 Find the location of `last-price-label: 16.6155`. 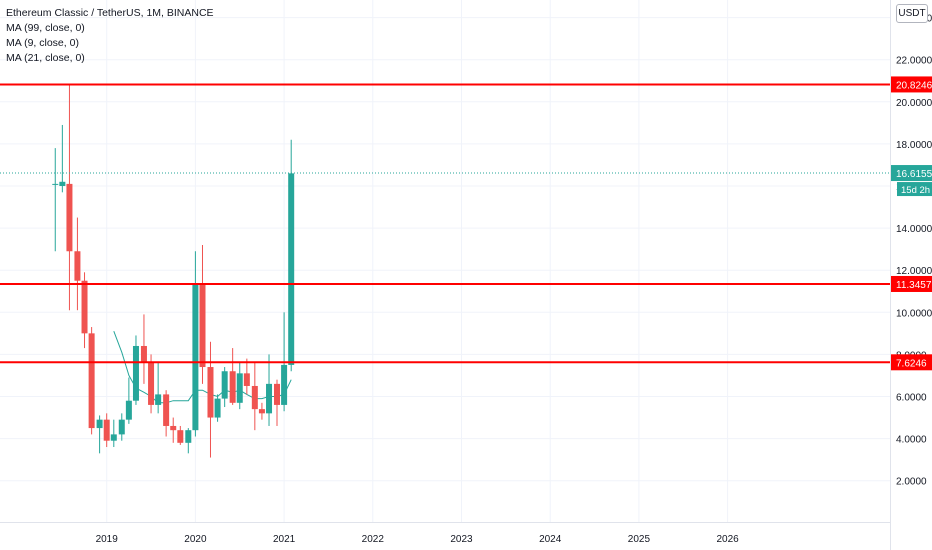

last-price-label: 16.6155 is located at coordinates (914, 174).